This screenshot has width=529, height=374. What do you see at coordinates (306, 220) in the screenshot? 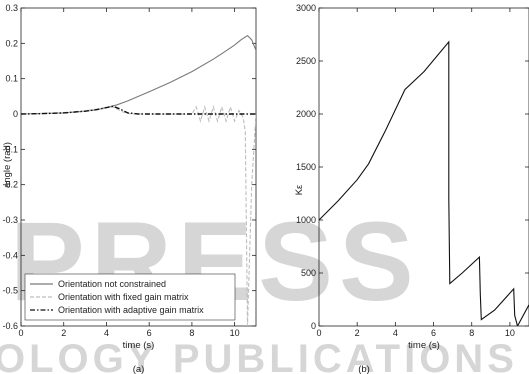
I see `y-tick-label: 1000` at bounding box center [306, 220].